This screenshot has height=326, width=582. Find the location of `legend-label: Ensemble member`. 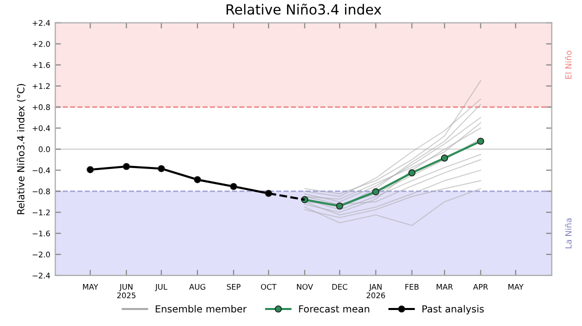

legend-label: Ensemble member is located at coordinates (201, 309).